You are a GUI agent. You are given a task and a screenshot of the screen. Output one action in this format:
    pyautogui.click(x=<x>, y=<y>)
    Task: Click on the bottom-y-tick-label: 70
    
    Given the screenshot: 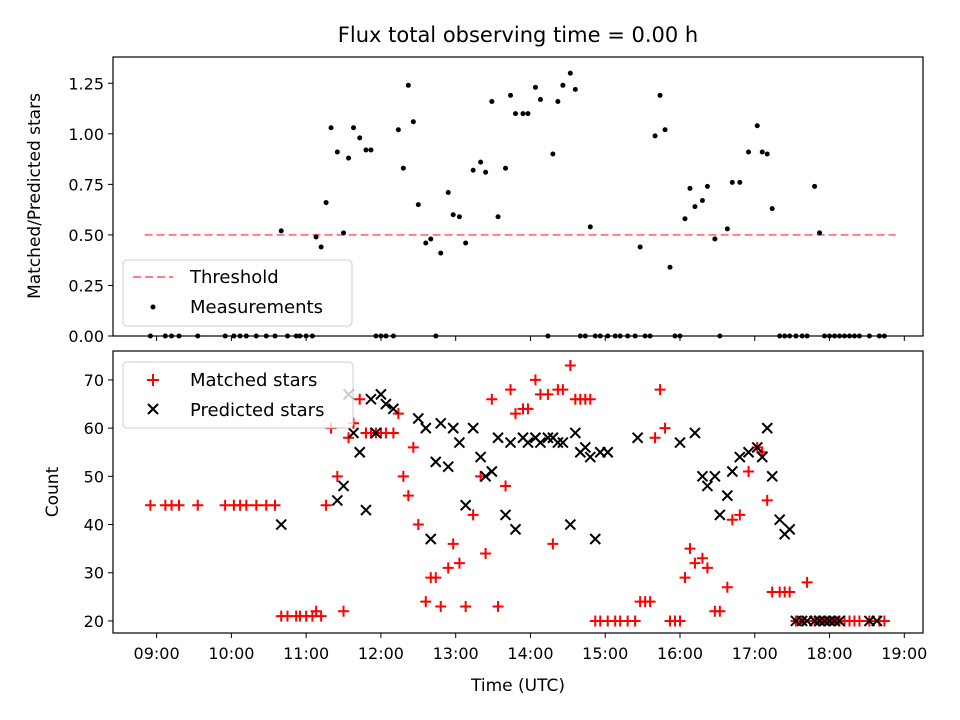 What is the action you would take?
    pyautogui.click(x=94, y=380)
    